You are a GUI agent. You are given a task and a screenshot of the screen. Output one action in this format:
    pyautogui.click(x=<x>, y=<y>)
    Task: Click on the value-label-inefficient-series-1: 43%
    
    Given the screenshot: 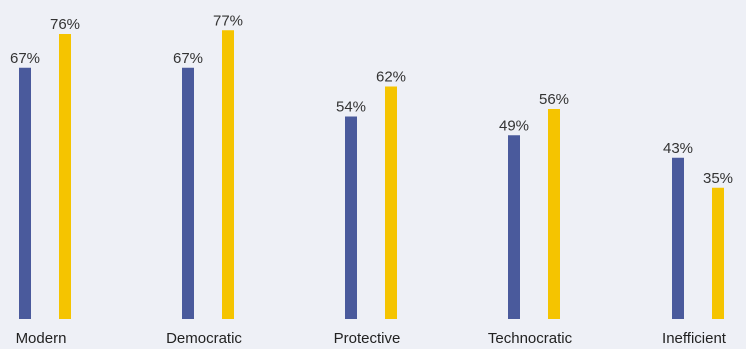 What is the action you would take?
    pyautogui.click(x=678, y=148)
    